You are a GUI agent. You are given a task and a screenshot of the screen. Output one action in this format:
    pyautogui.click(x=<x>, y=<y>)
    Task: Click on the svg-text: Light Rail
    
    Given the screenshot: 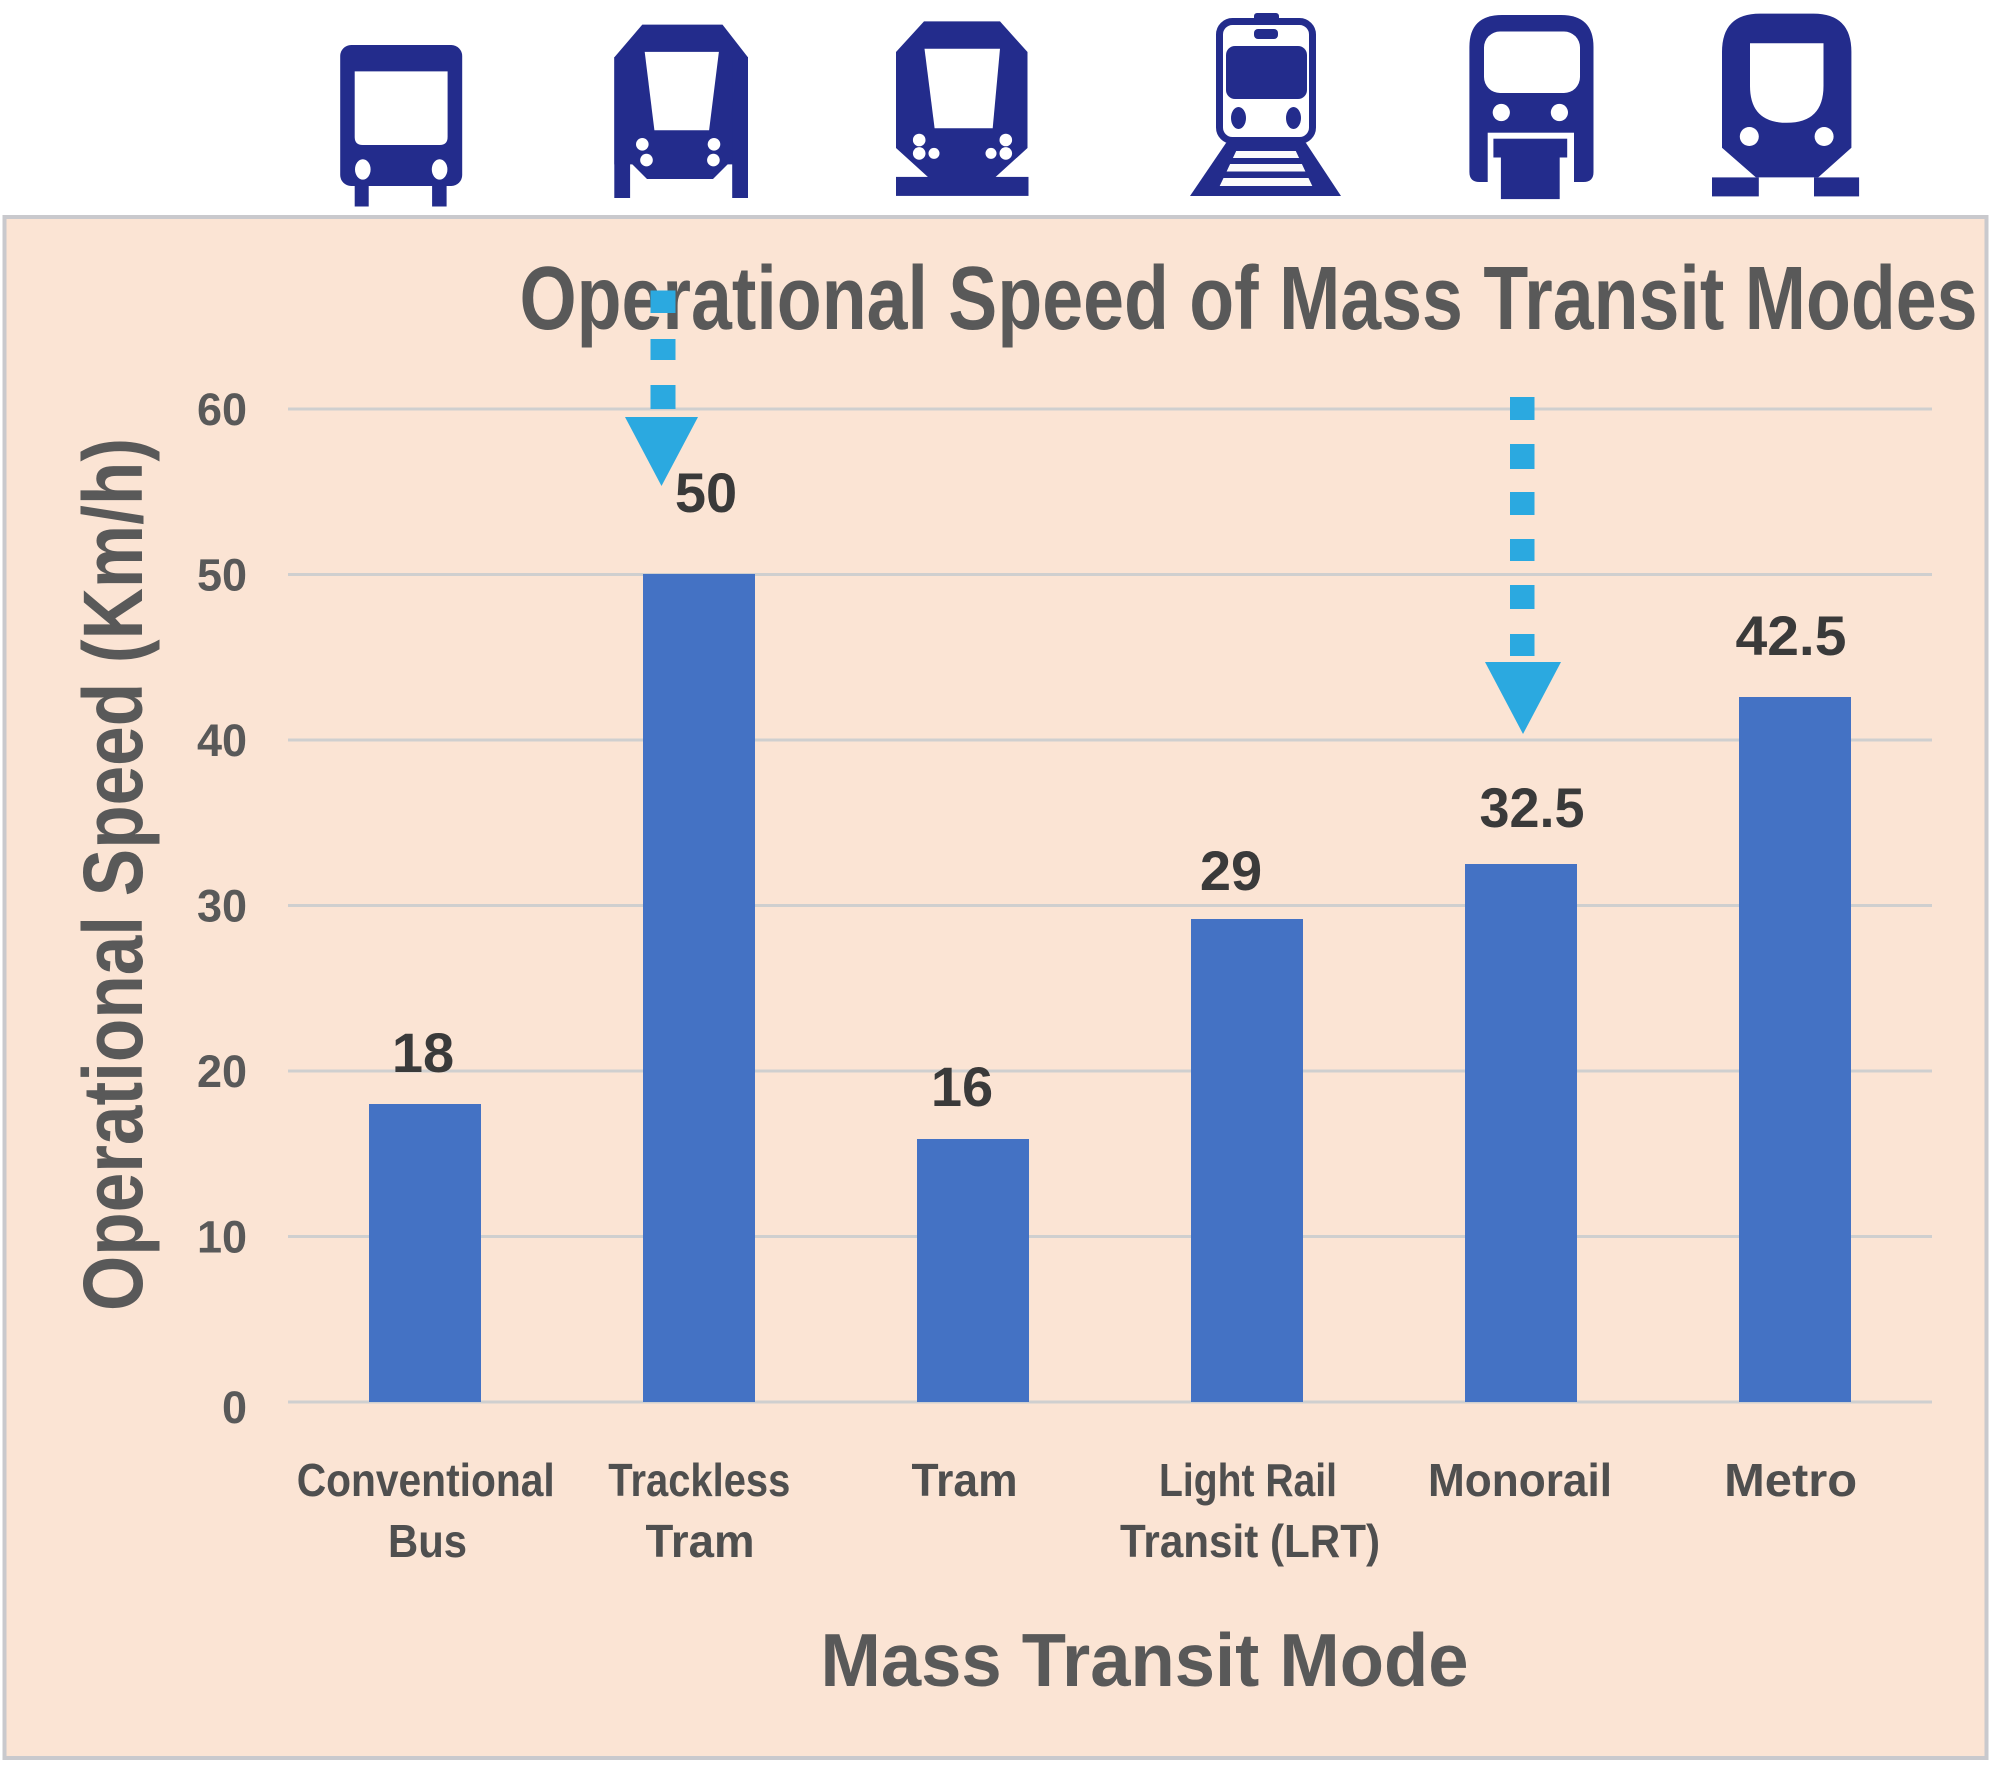 What is the action you would take?
    pyautogui.click(x=1248, y=1480)
    